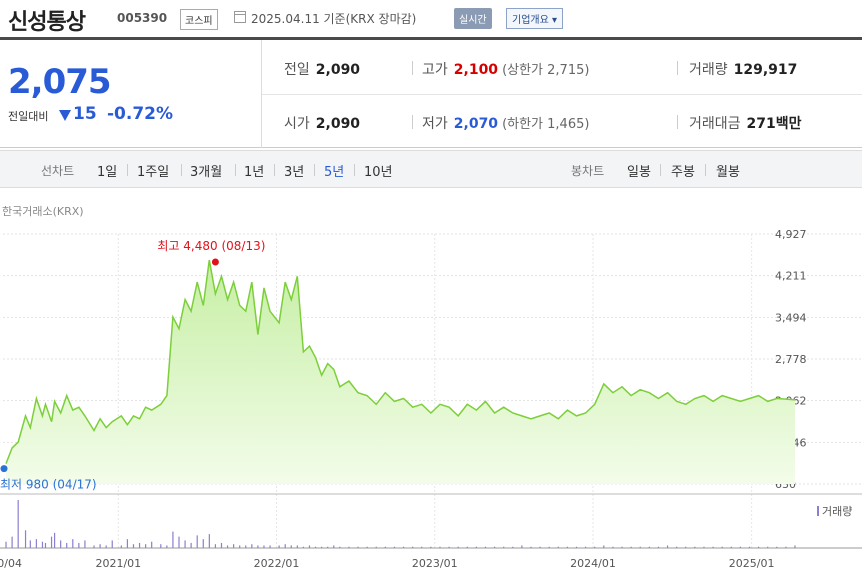 This screenshot has width=862, height=578. I want to click on upper-limit: (상한가 2,715), so click(546, 70).